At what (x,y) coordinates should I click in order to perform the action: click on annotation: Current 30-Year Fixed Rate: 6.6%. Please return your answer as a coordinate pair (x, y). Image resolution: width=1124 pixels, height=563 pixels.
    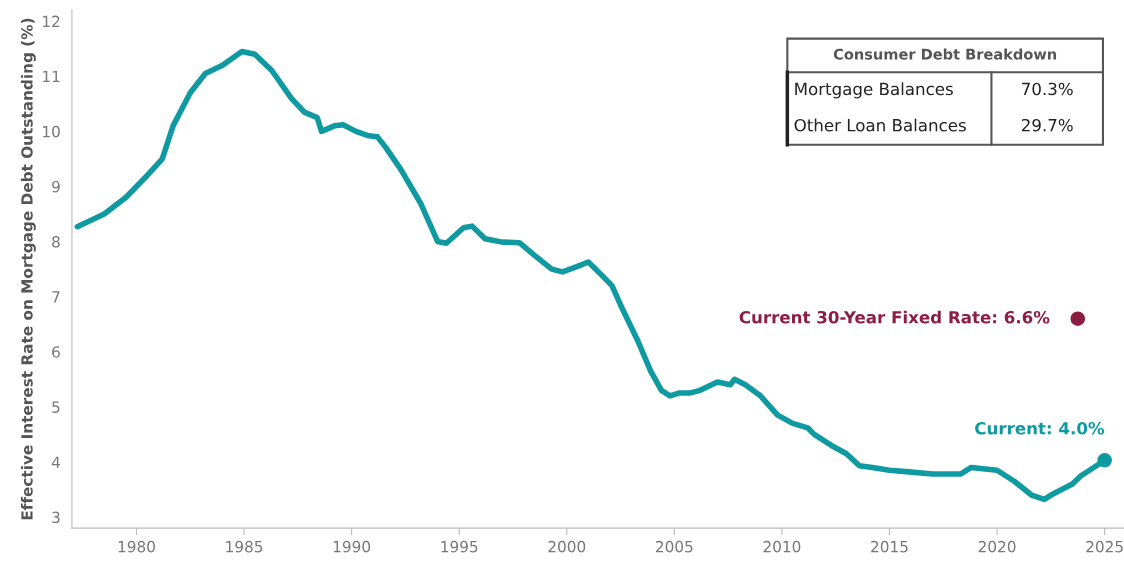
    Looking at the image, I should click on (894, 317).